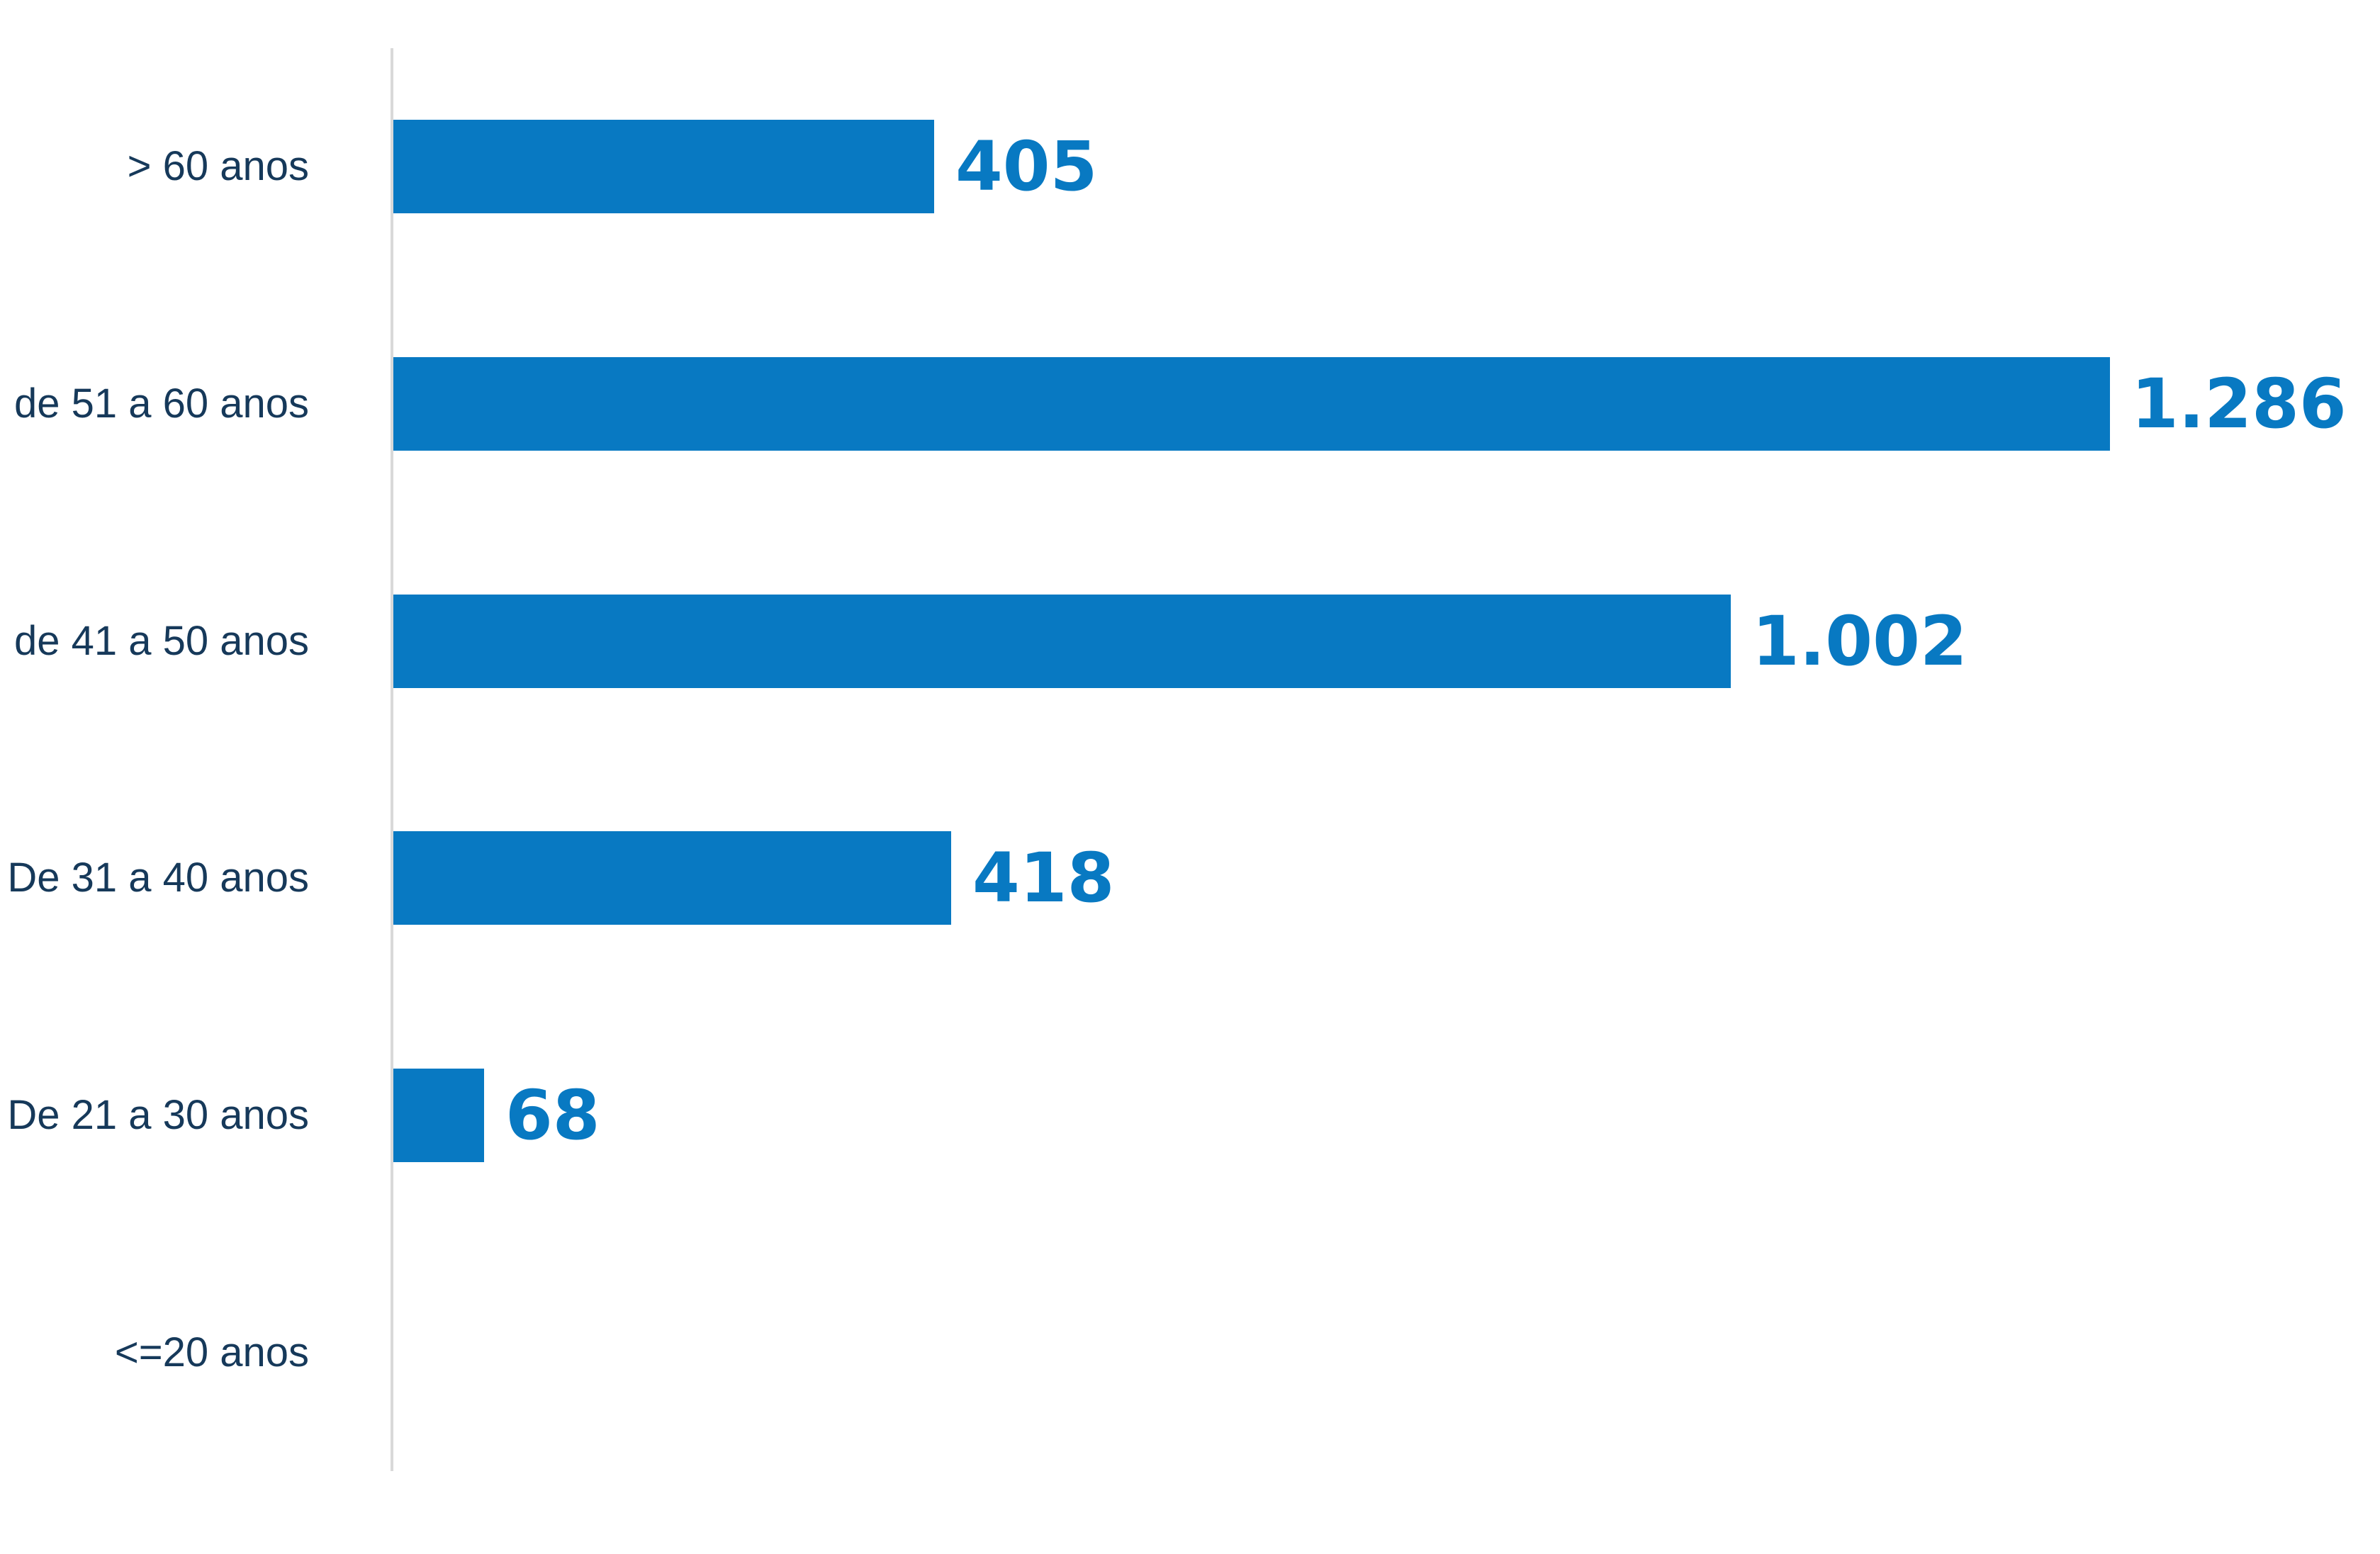 The image size is (2380, 1554). What do you see at coordinates (1026, 167) in the screenshot?
I see `value-label: 405` at bounding box center [1026, 167].